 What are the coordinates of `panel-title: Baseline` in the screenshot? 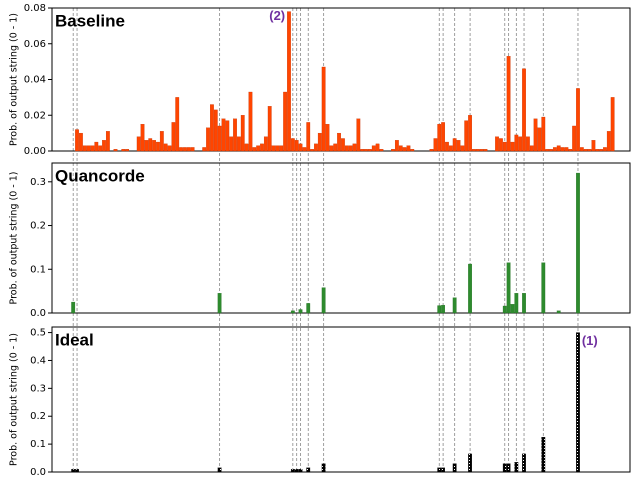 It's located at (90, 20).